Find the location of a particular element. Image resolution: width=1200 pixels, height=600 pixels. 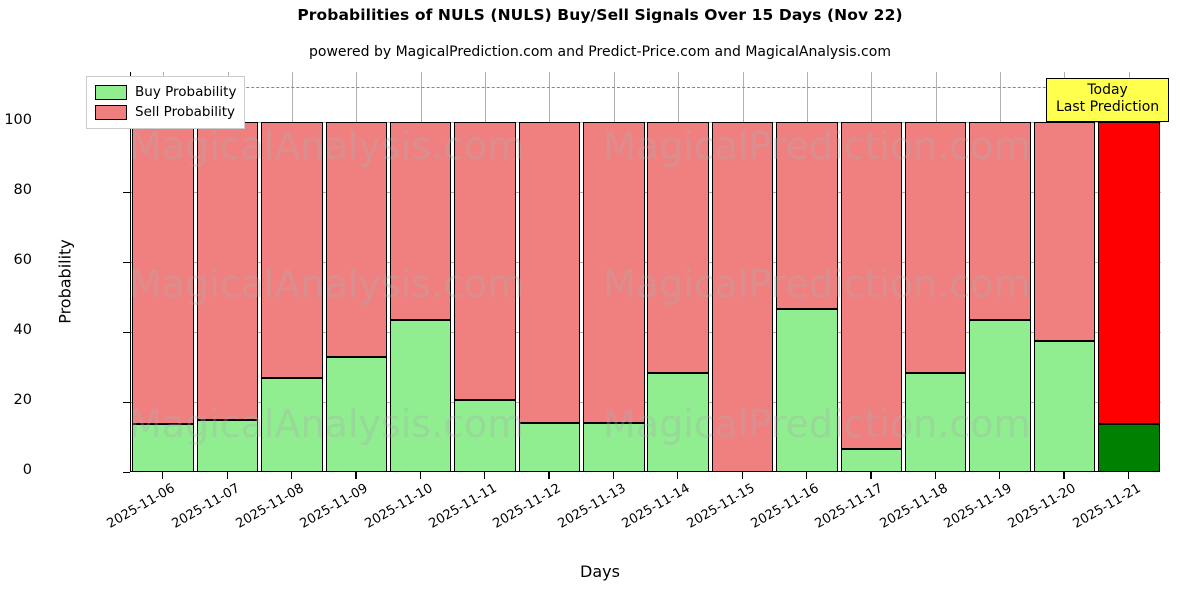

today-annotation: Today Last Prediction is located at coordinates (1108, 100).